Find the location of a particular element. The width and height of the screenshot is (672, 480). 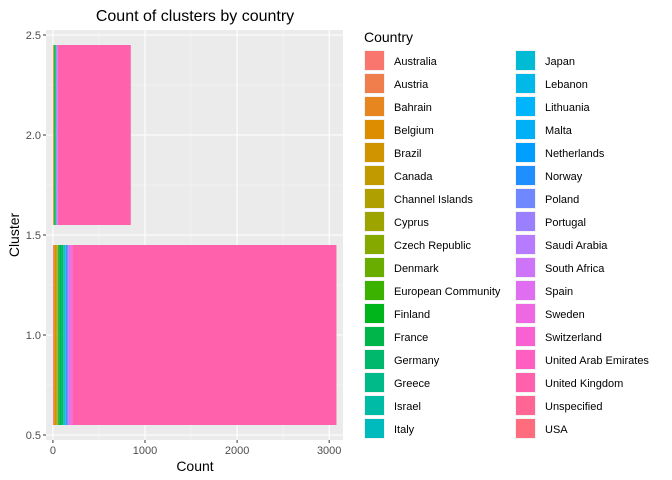

bar-segment-belgium is located at coordinates (55, 335).